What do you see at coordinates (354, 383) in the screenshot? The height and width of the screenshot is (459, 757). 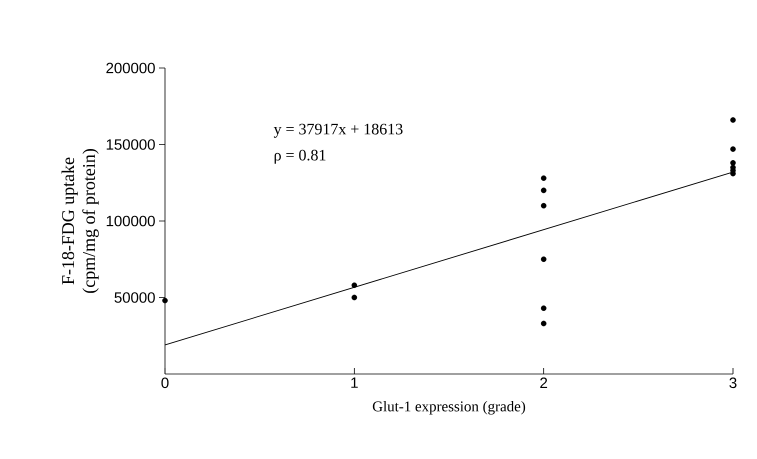 I see `x-tick-label: 1` at bounding box center [354, 383].